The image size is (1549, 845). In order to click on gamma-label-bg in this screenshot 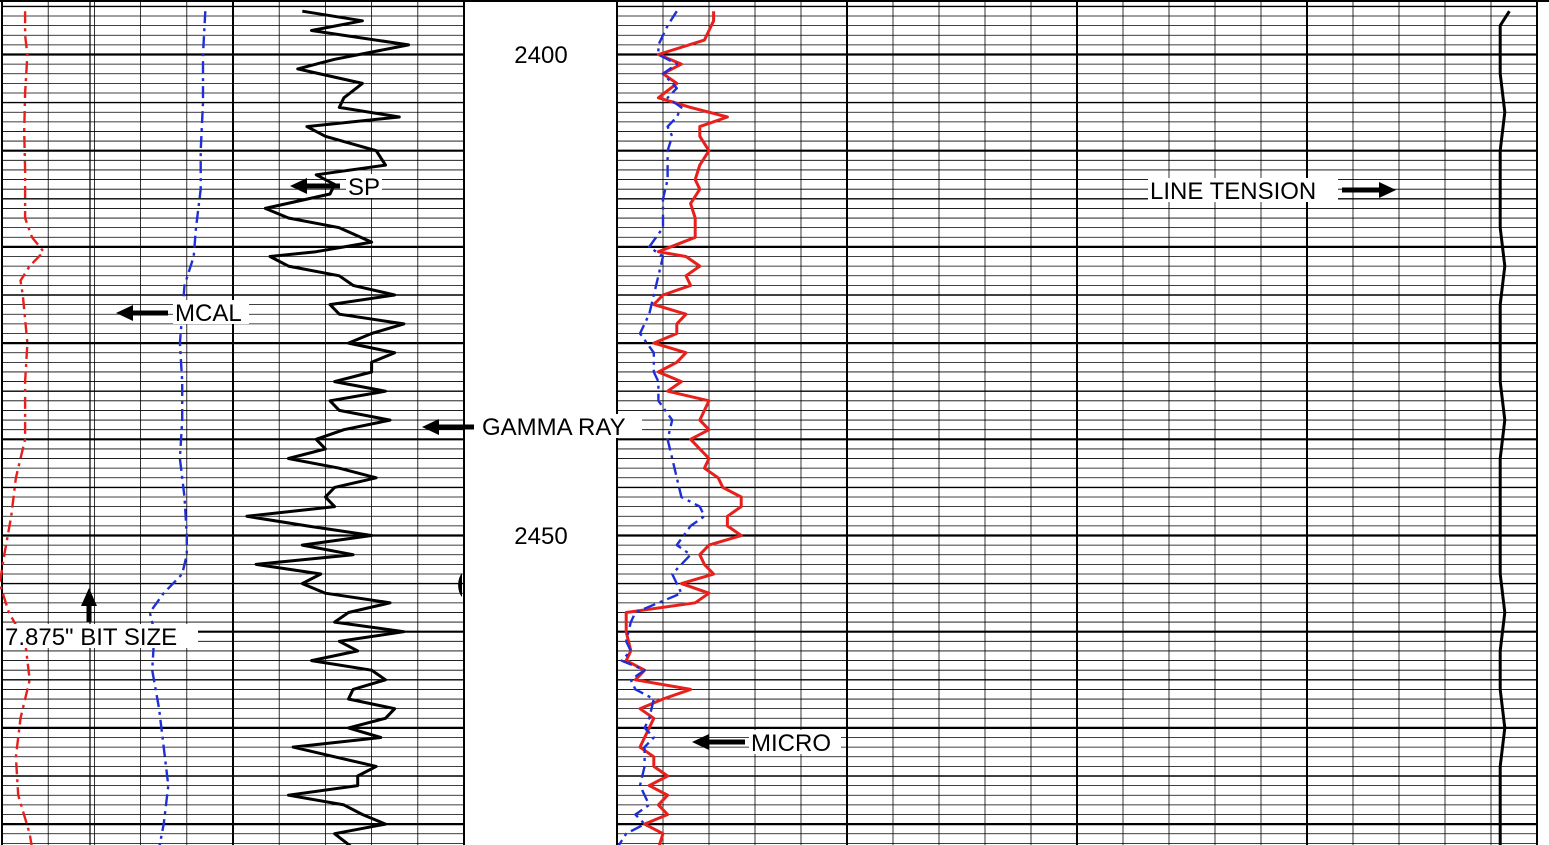, I will do `click(561, 426)`.